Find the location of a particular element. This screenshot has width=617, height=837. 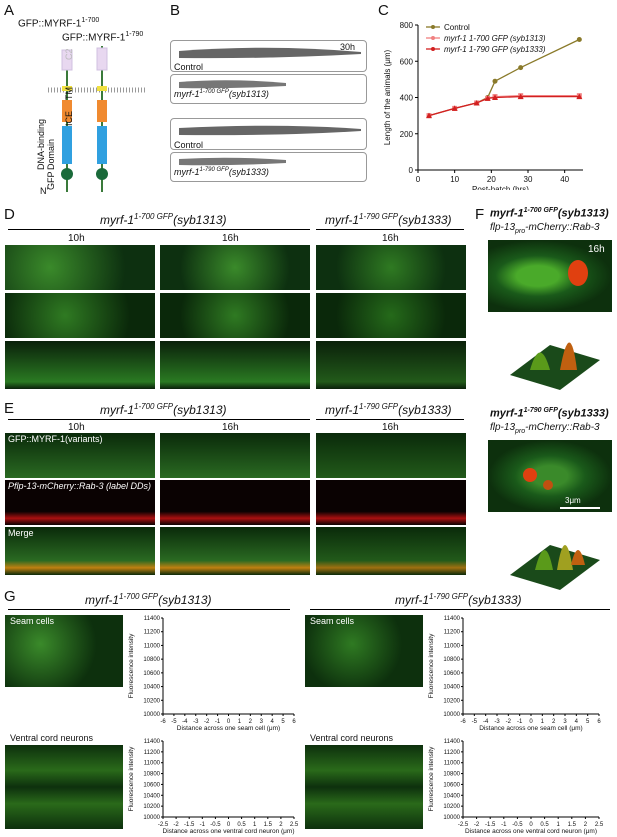

y-tick-label: 600 is located at coordinates (407, 61).